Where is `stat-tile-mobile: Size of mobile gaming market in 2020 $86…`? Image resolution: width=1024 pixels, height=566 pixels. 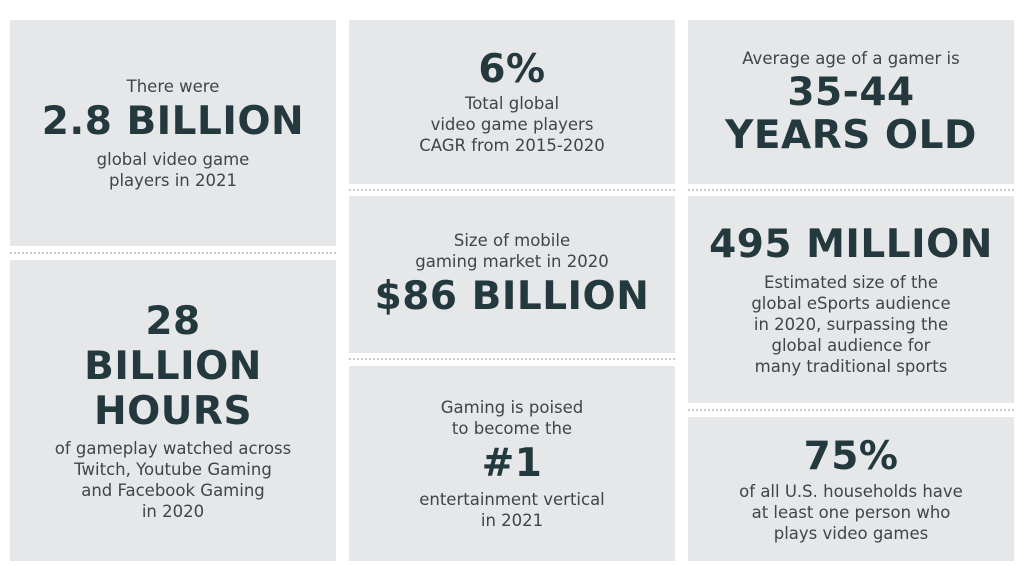
stat-tile-mobile: Size of mobile gaming market in 2020 $86… is located at coordinates (512, 274).